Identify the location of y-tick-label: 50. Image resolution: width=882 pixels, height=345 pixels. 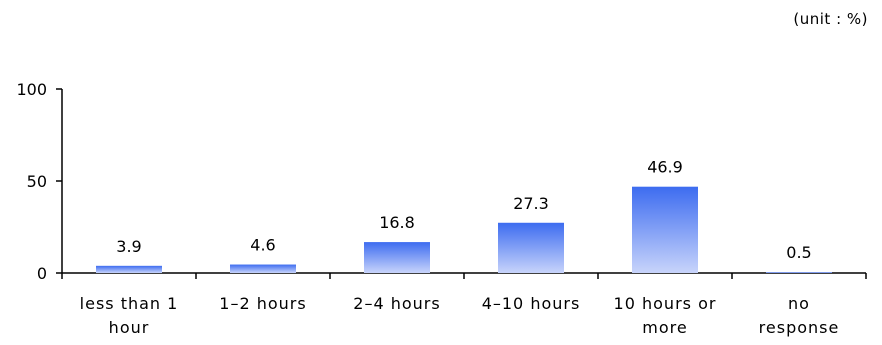
(37, 181).